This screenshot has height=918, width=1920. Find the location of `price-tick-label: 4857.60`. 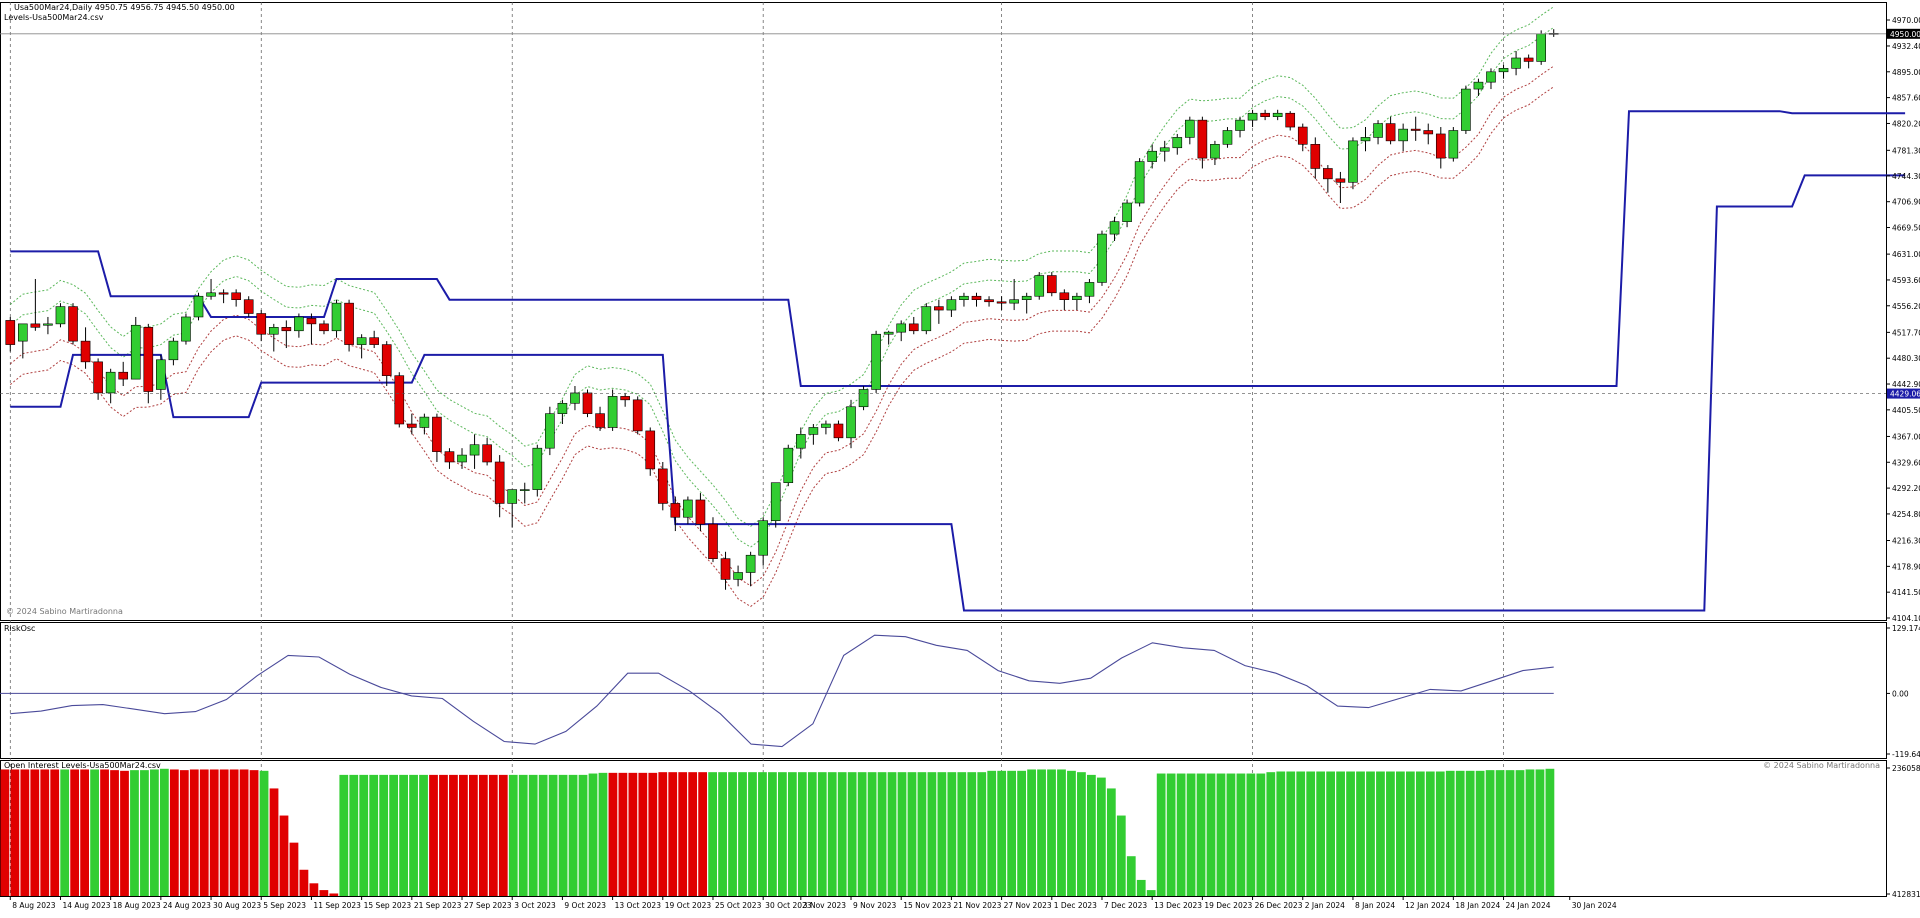

price-tick-label: 4857.60 is located at coordinates (1906, 98).